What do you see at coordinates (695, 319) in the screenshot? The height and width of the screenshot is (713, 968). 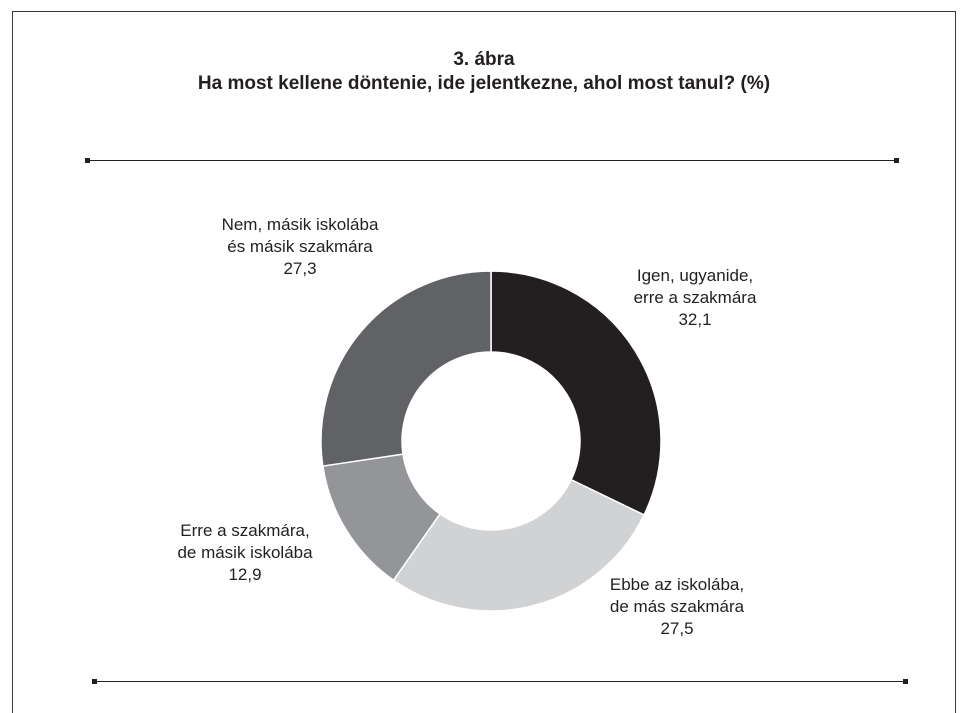 I see `slice-value-label: 32,1` at bounding box center [695, 319].